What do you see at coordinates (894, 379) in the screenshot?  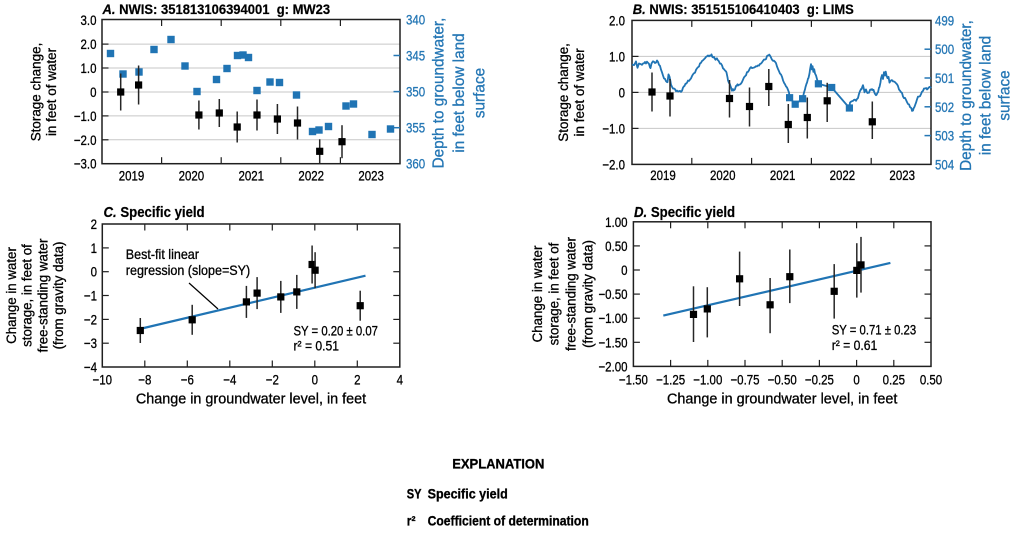 I see `svg-text: 0.25` at bounding box center [894, 379].